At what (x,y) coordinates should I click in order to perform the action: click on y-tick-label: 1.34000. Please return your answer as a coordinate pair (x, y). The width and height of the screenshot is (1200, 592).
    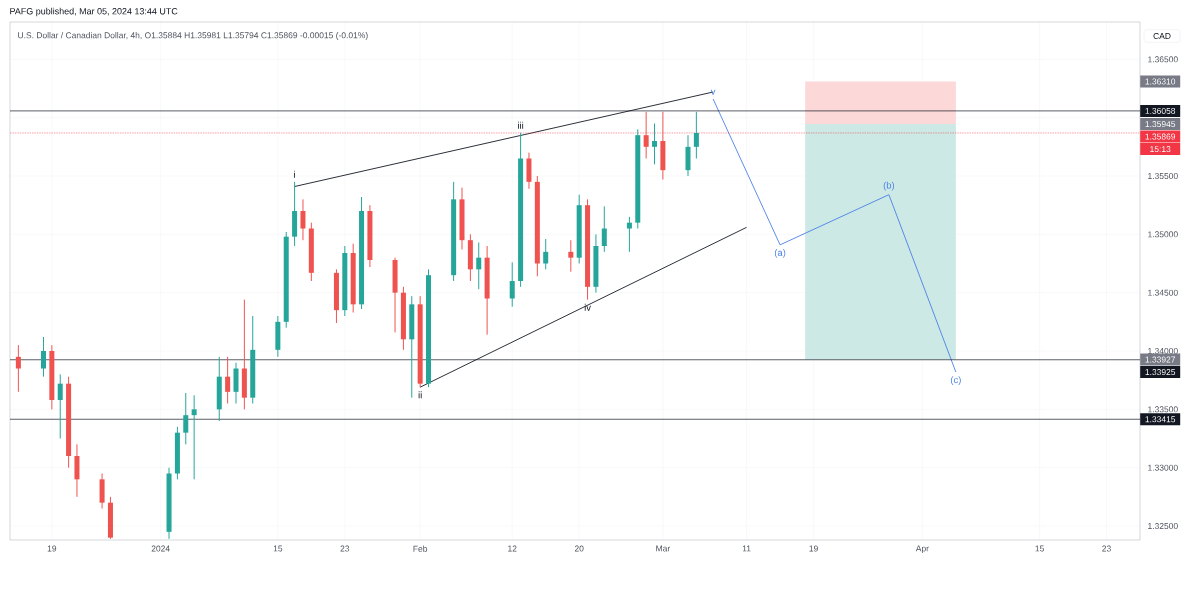
    Looking at the image, I should click on (1163, 351).